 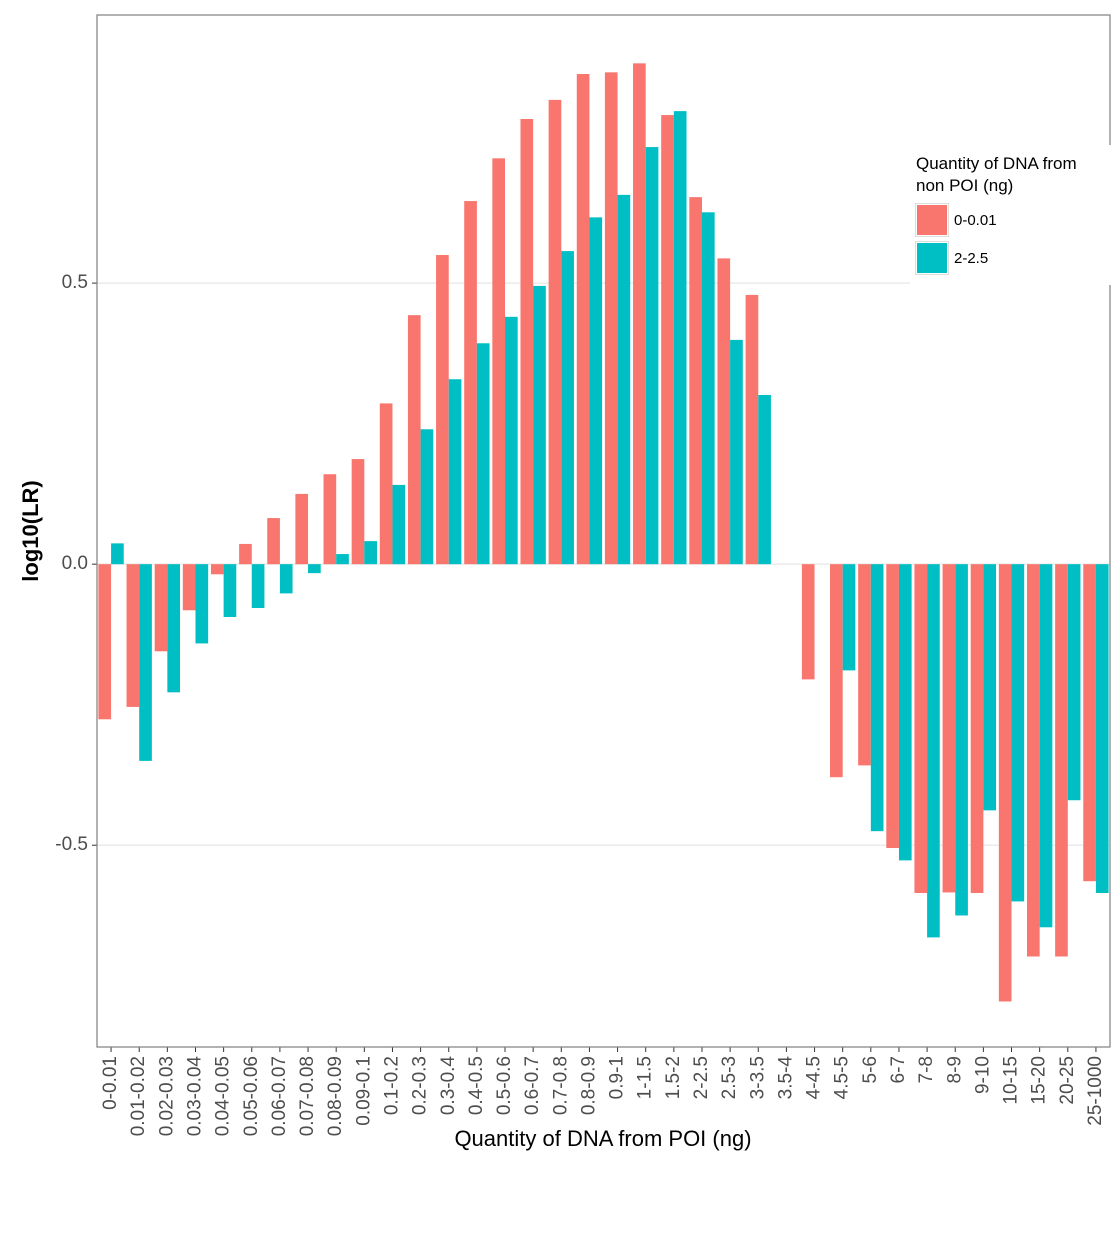 I want to click on legend-label: 2-2.5, so click(x=971, y=258).